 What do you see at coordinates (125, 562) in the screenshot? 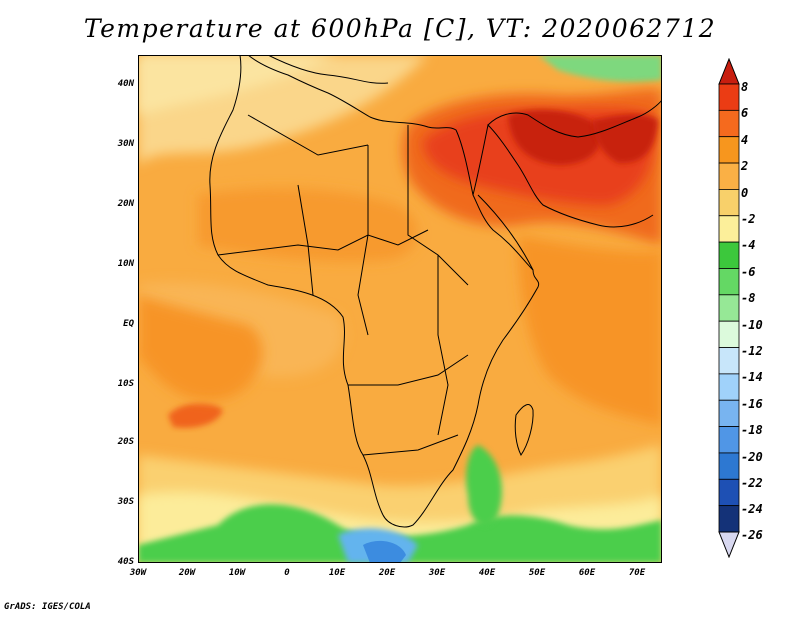
I see `lat-label: 40S` at bounding box center [125, 562].